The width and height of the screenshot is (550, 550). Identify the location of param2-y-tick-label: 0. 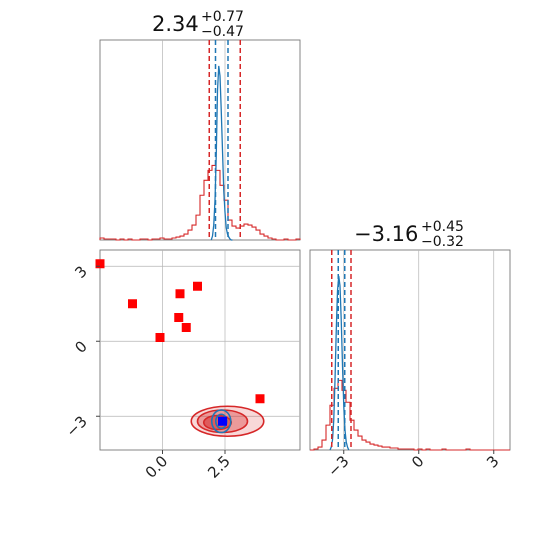
(80, 346).